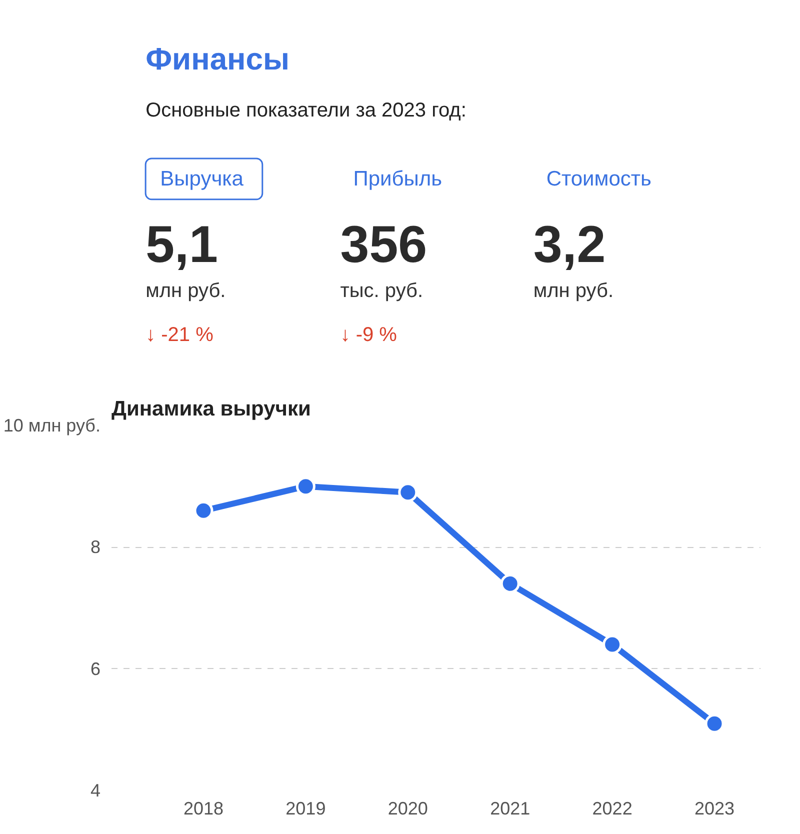 Image resolution: width=800 pixels, height=834 pixels. Describe the element at coordinates (306, 808) in the screenshot. I see `x-tick-label: 2019` at that location.